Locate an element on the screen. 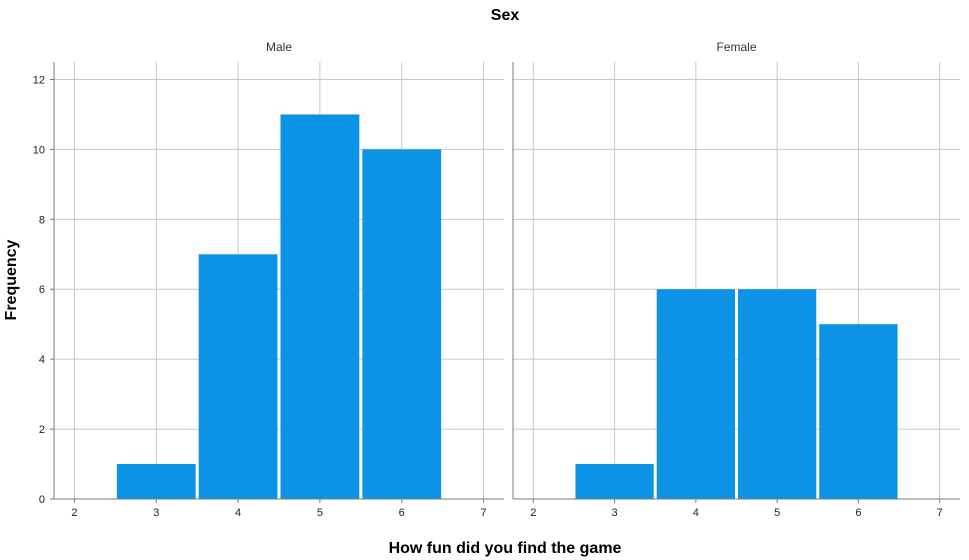  y-tick-label: 2 is located at coordinates (42, 430).